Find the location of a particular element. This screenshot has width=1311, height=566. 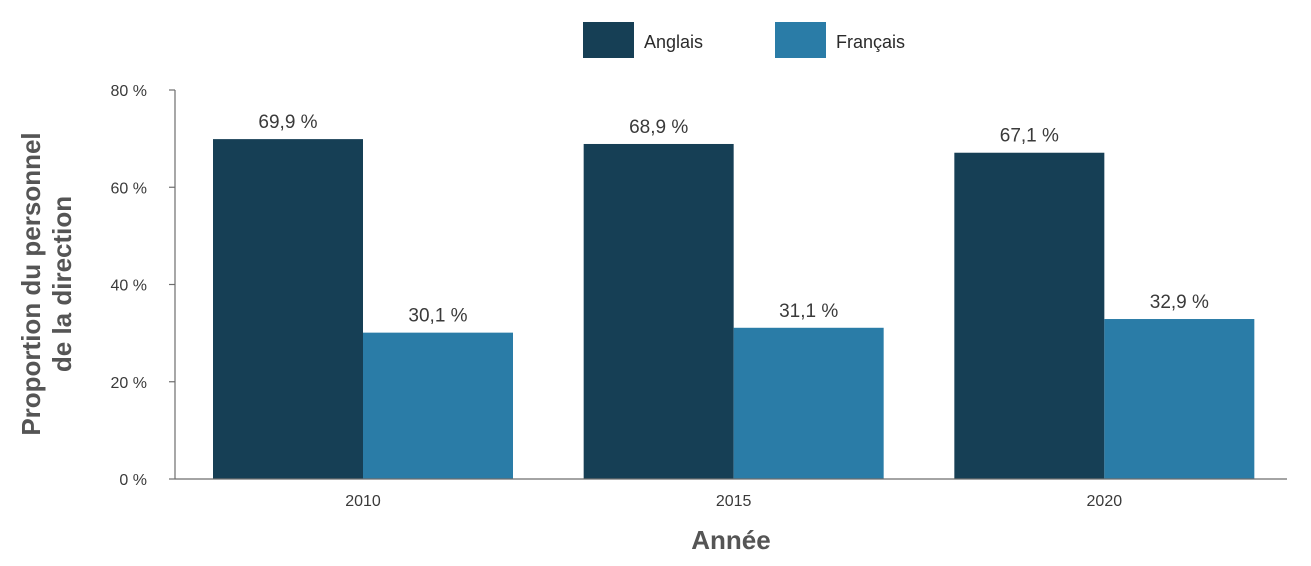

y-axis-title-line-1: Proportion du personnel is located at coordinates (31, 283).